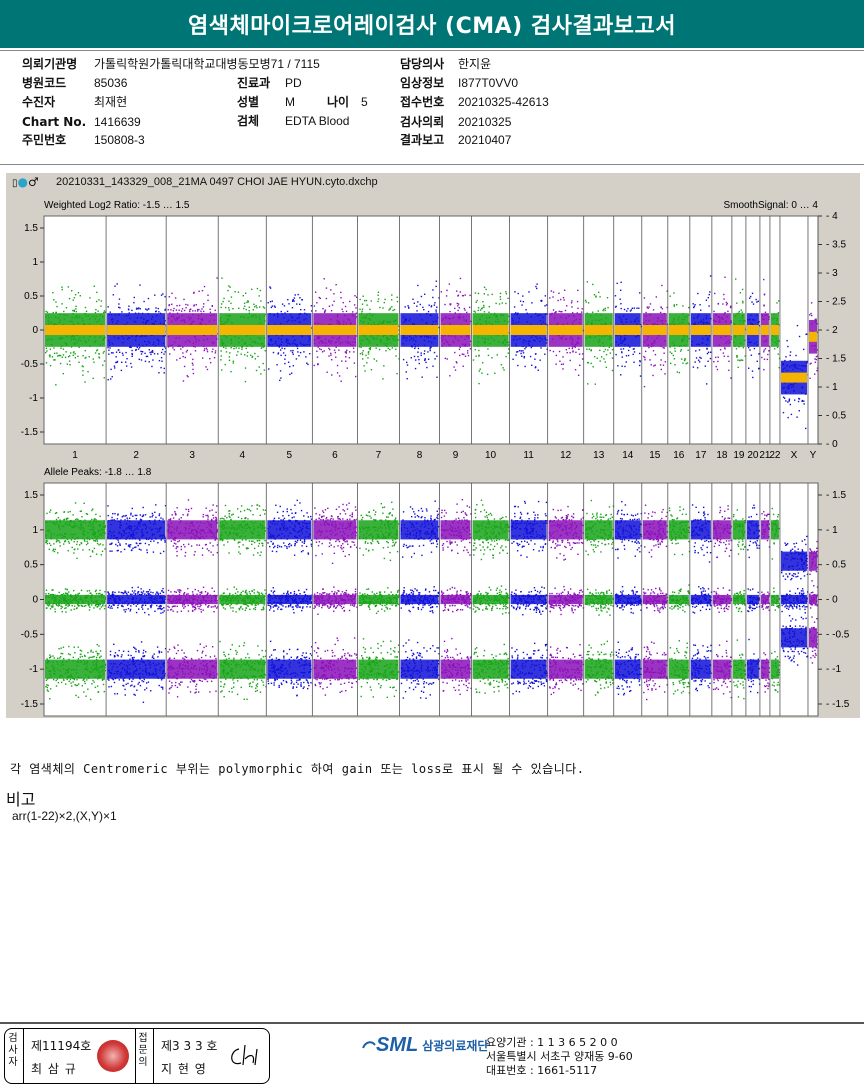 The height and width of the screenshot is (1092, 864). I want to click on allele-band, so click(136, 530).